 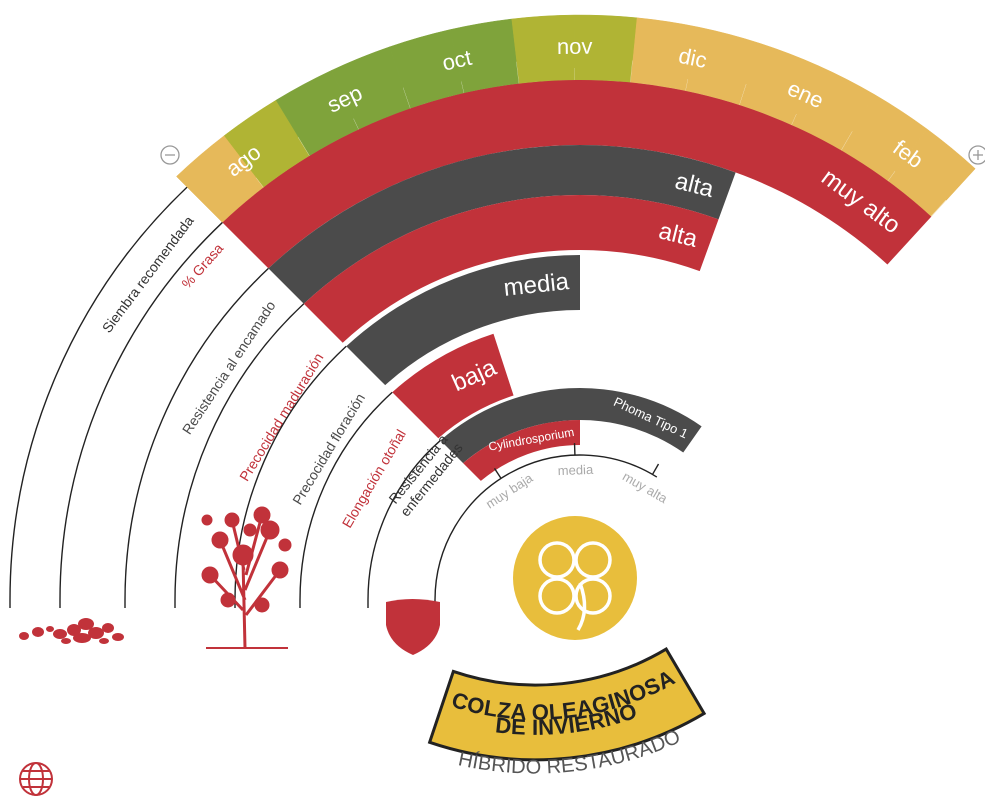 I want to click on row-label: Precocidad floración, so click(x=328, y=448).